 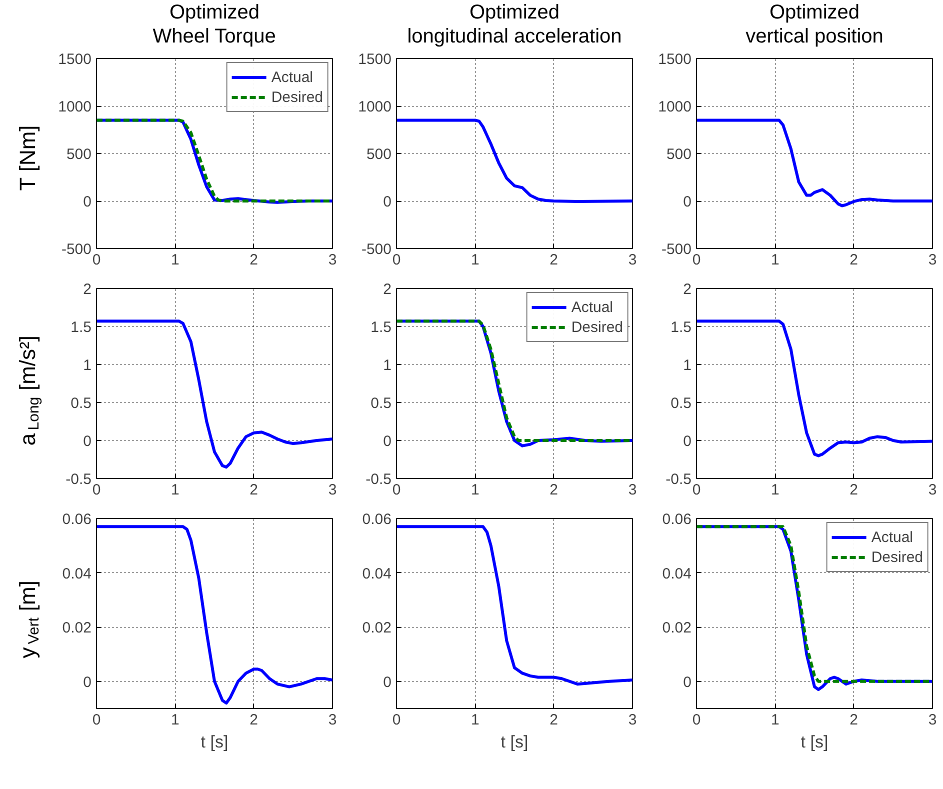 What do you see at coordinates (28, 619) in the screenshot?
I see `y-axis-title: yVert [m]` at bounding box center [28, 619].